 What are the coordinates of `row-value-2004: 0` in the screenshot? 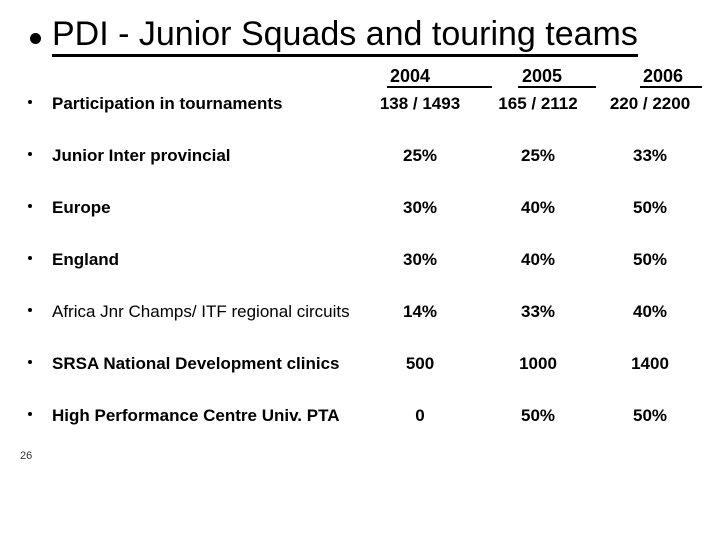 It's located at (420, 415).